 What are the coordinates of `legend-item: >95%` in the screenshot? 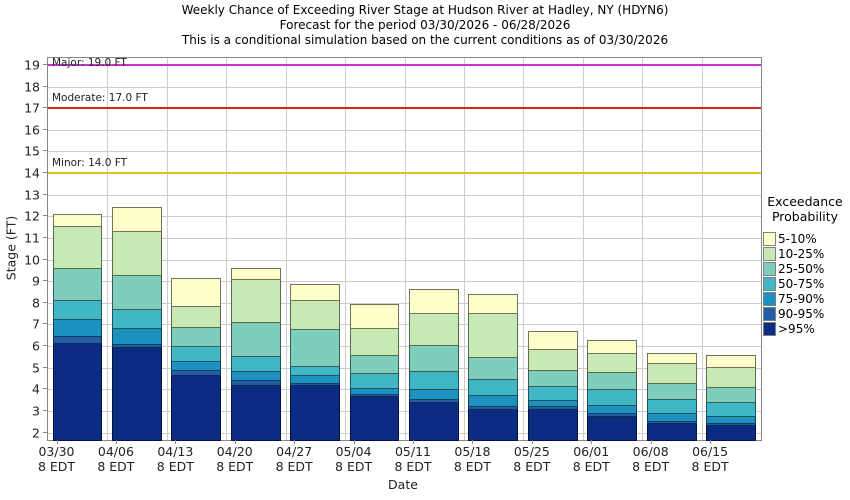 It's located at (806, 328).